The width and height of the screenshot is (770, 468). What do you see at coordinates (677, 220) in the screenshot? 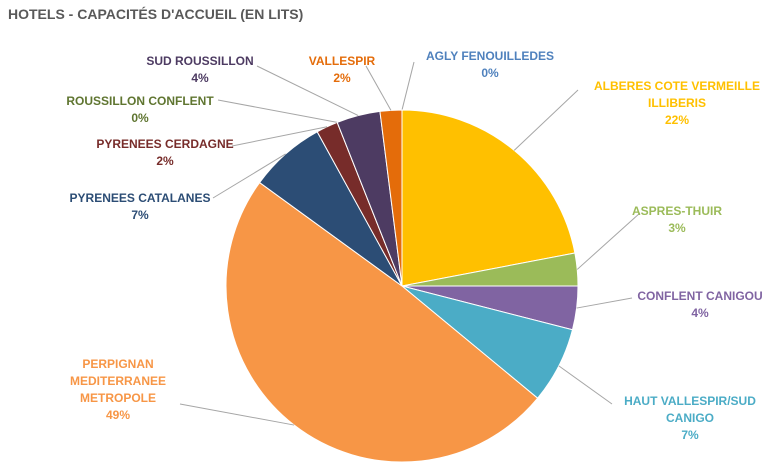
I see `slice-label: ASPRES-THUIR 3%` at bounding box center [677, 220].